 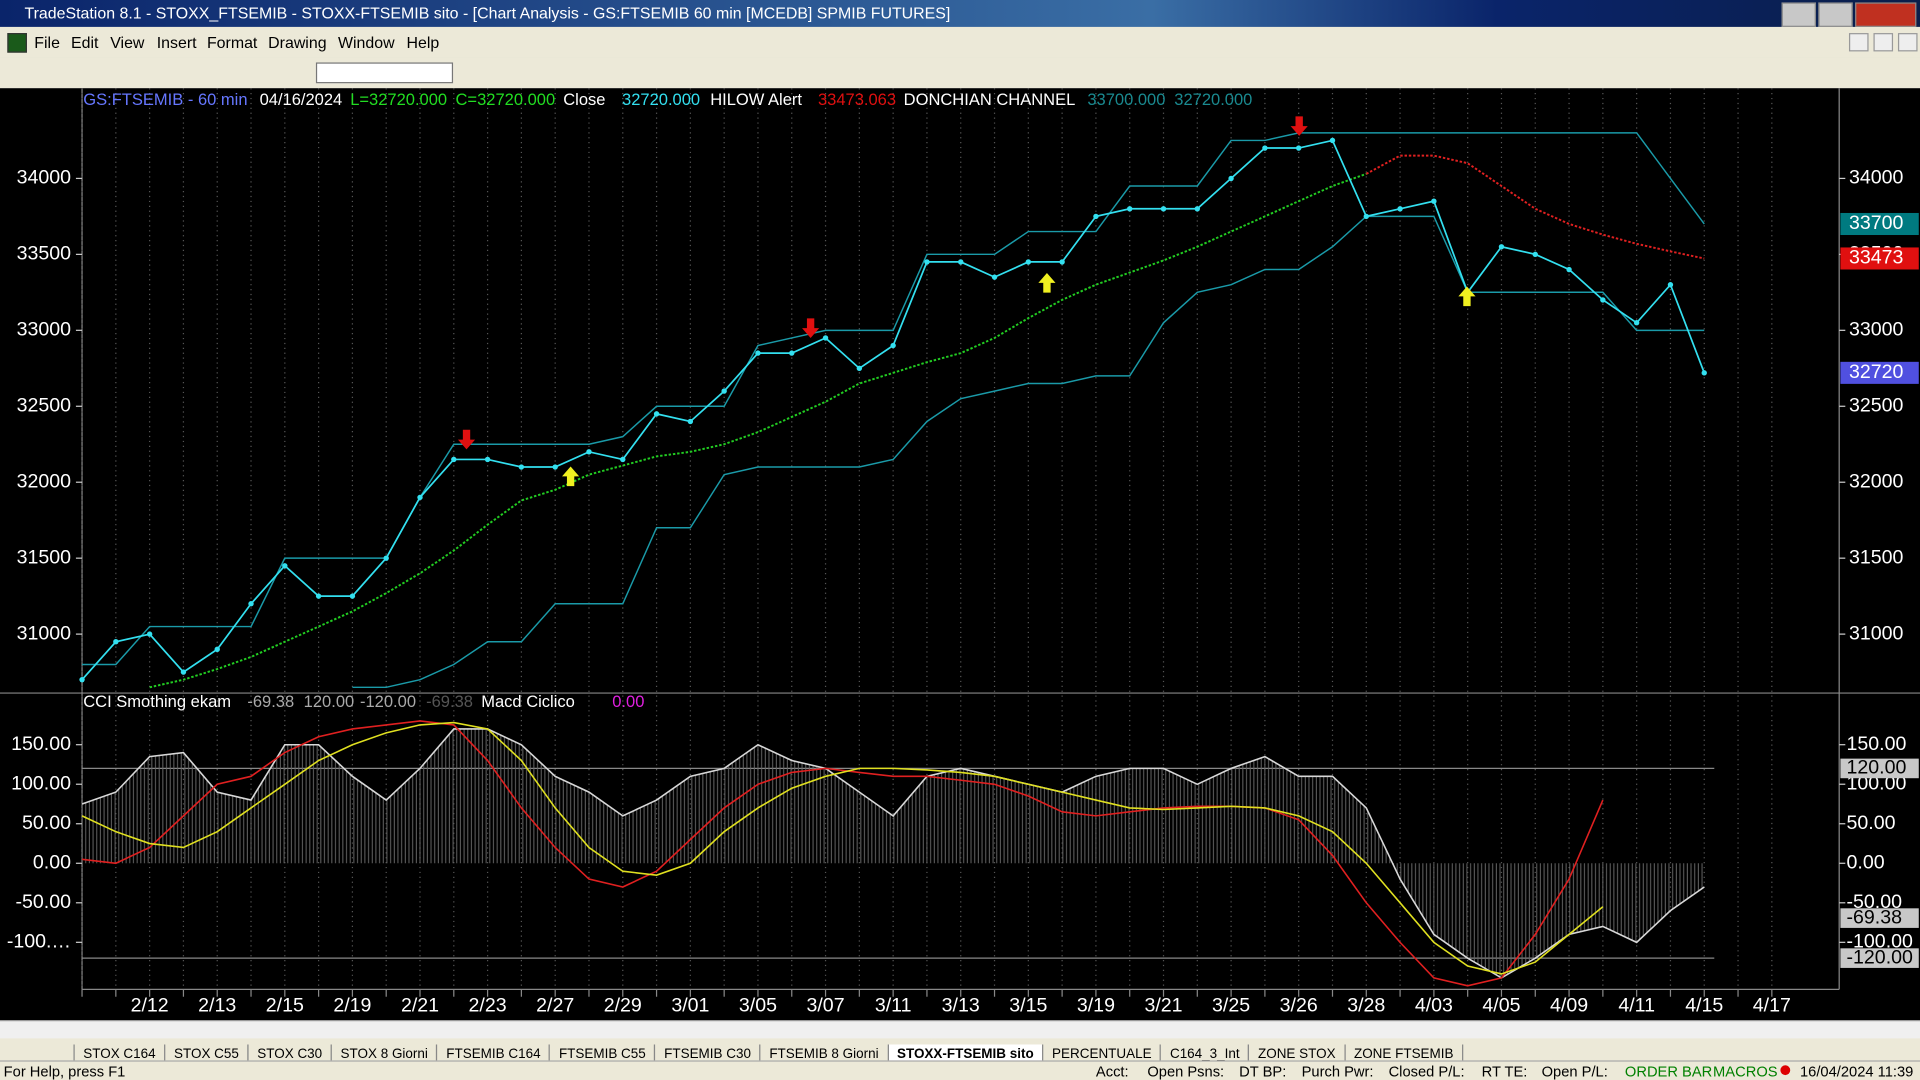 What do you see at coordinates (384, 1055) in the screenshot?
I see `workspace-tab: STOX 8 Giorni` at bounding box center [384, 1055].